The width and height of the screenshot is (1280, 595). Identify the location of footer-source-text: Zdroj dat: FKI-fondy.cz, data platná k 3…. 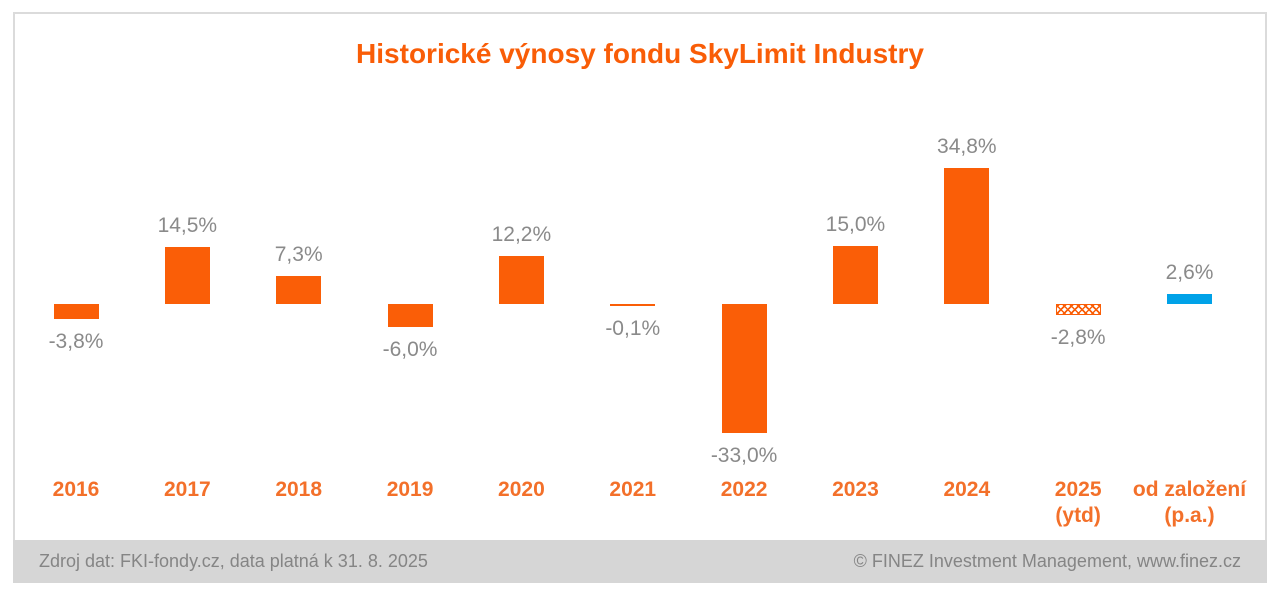
(233, 561).